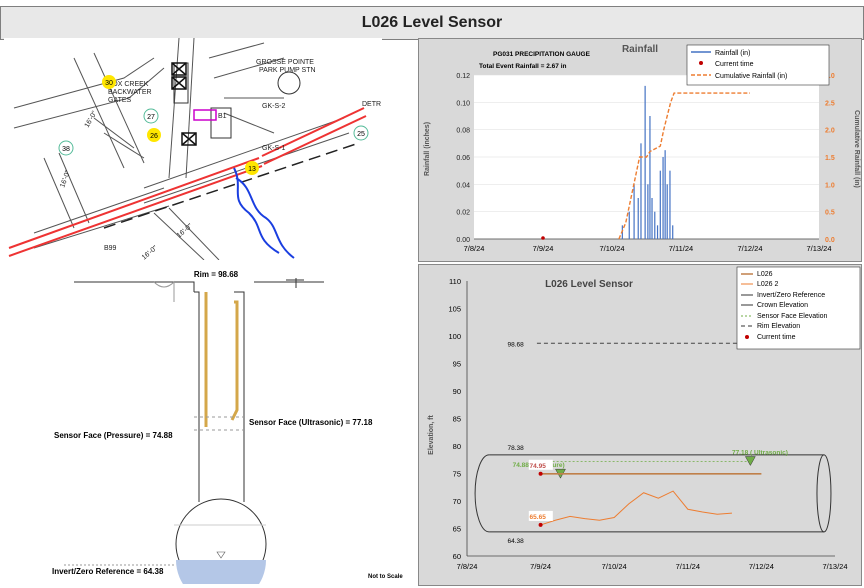 This screenshot has width=864, height=588. Describe the element at coordinates (515, 344) in the screenshot. I see `rim-annotation: 98.68` at that location.